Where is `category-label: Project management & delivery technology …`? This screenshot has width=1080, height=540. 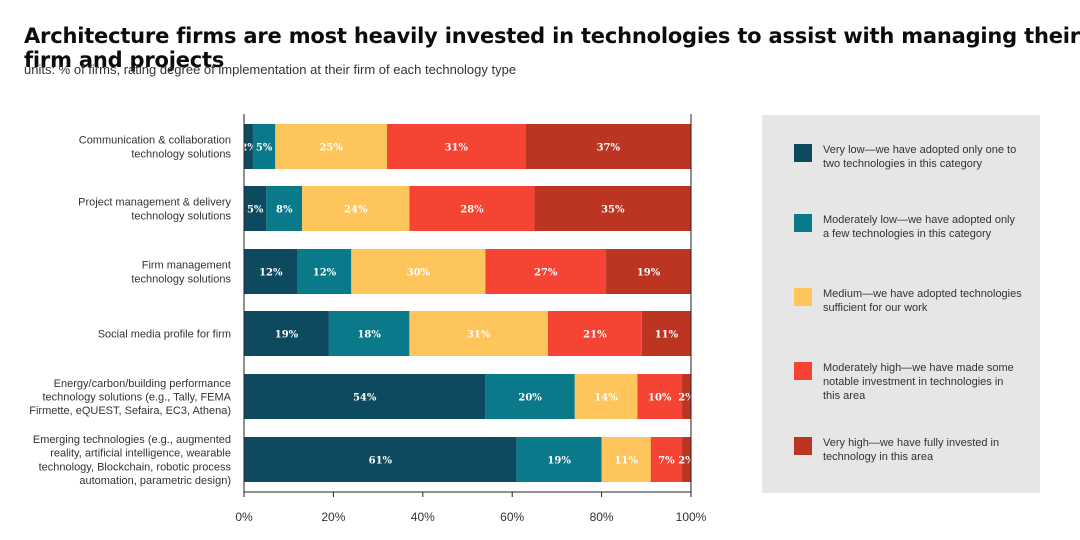 category-label: Project management & delivery technology … is located at coordinates (154, 210).